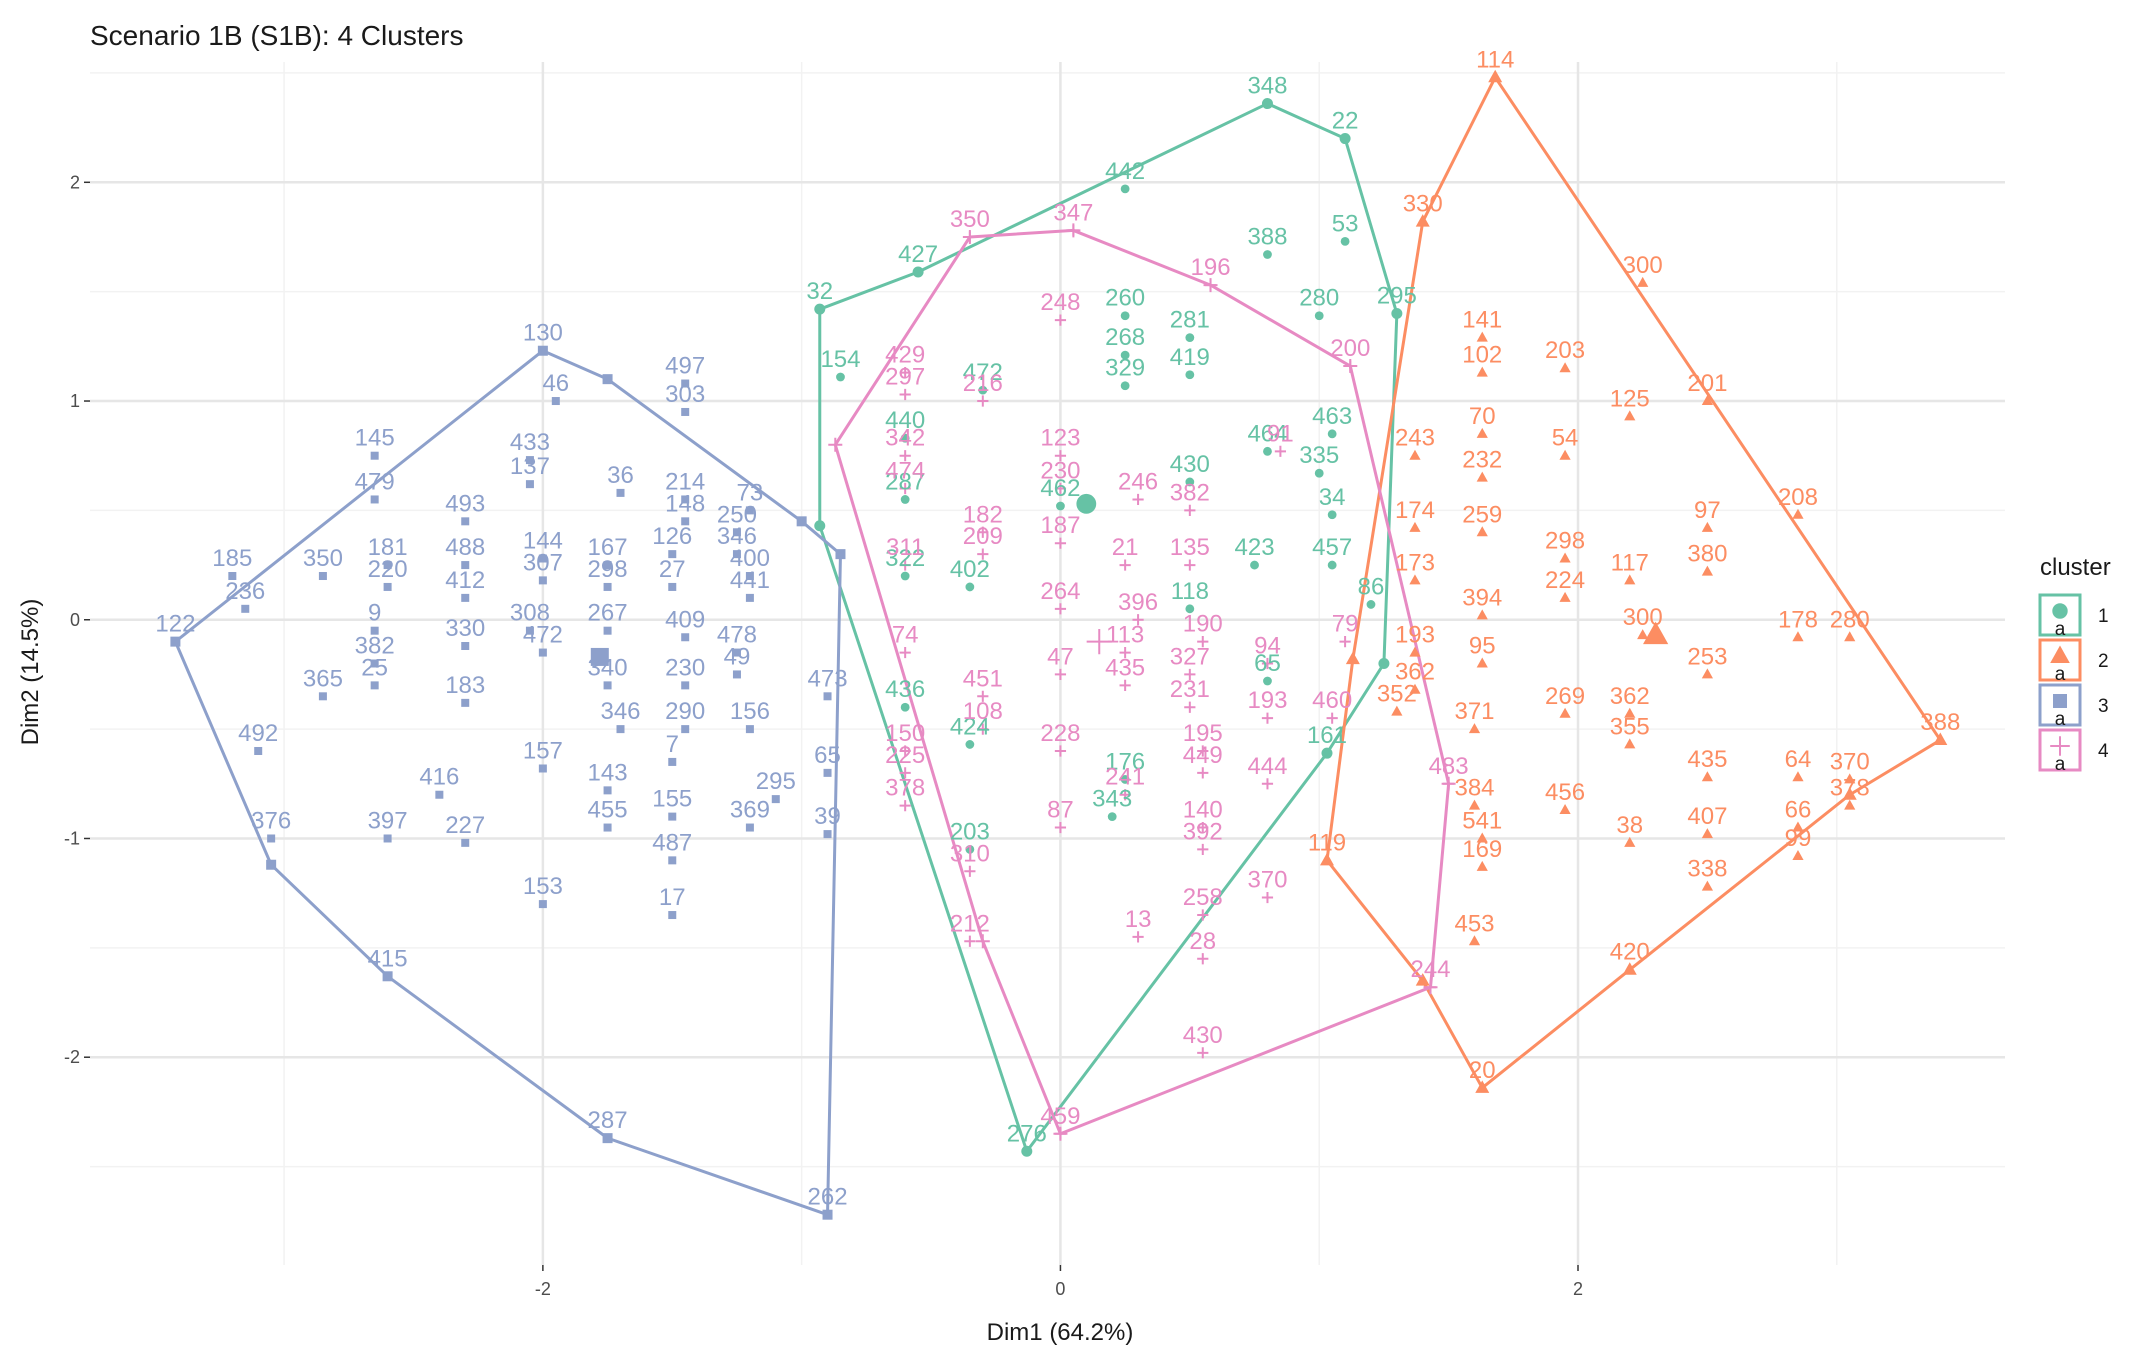  What do you see at coordinates (1267, 86) in the screenshot?
I see `point-label: 348` at bounding box center [1267, 86].